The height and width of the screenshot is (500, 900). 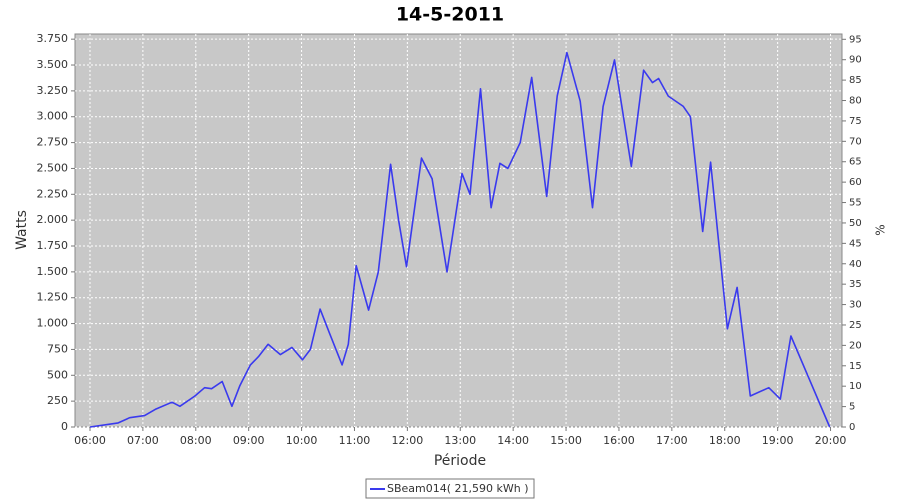 I want to click on x-tick-label: 19:00, so click(x=778, y=440).